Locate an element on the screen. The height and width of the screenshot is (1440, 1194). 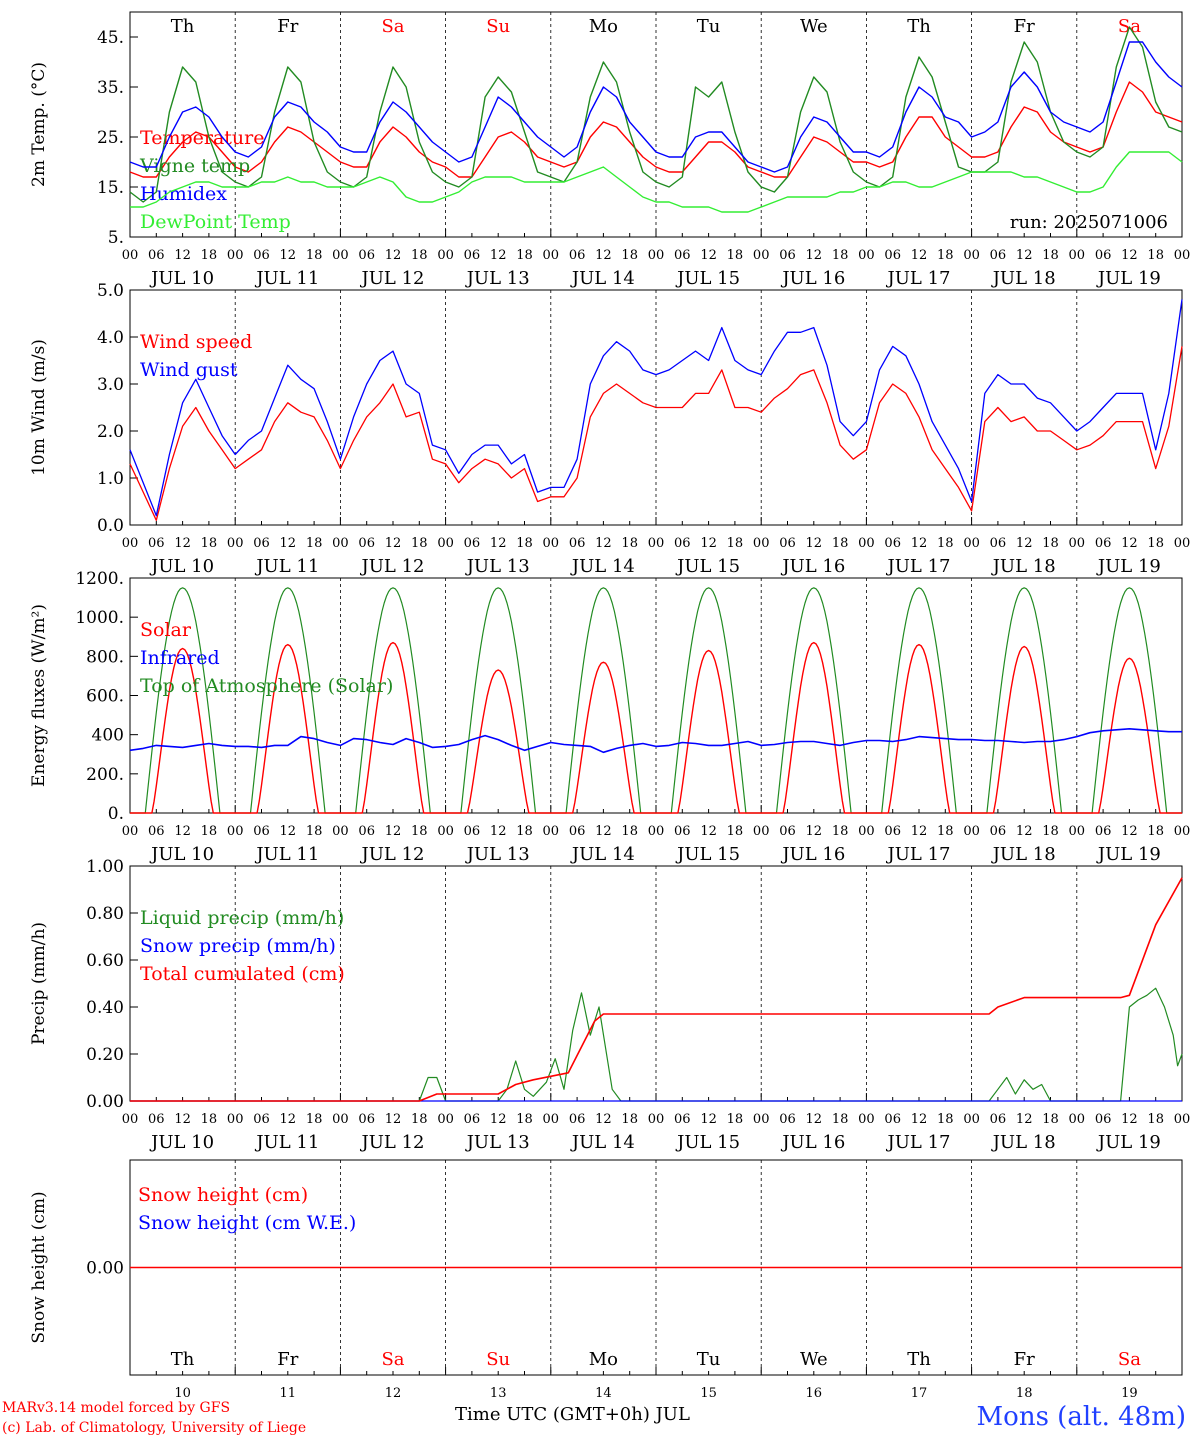
legend-entry: Snow height (cm W.E.) is located at coordinates (247, 1223).